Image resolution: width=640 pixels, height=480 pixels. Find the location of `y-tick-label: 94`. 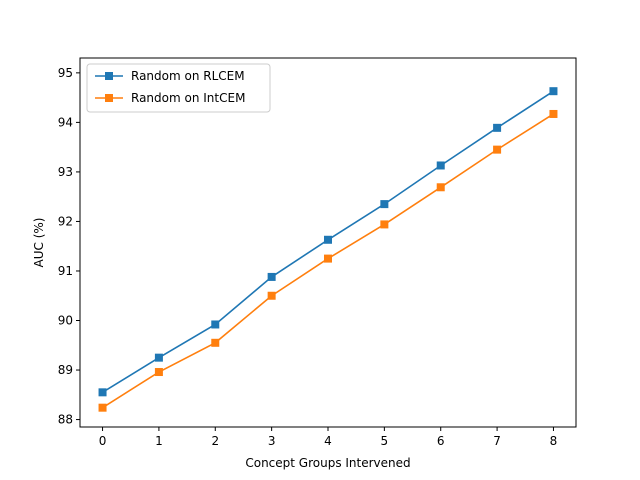

y-tick-label: 94 is located at coordinates (65, 122).